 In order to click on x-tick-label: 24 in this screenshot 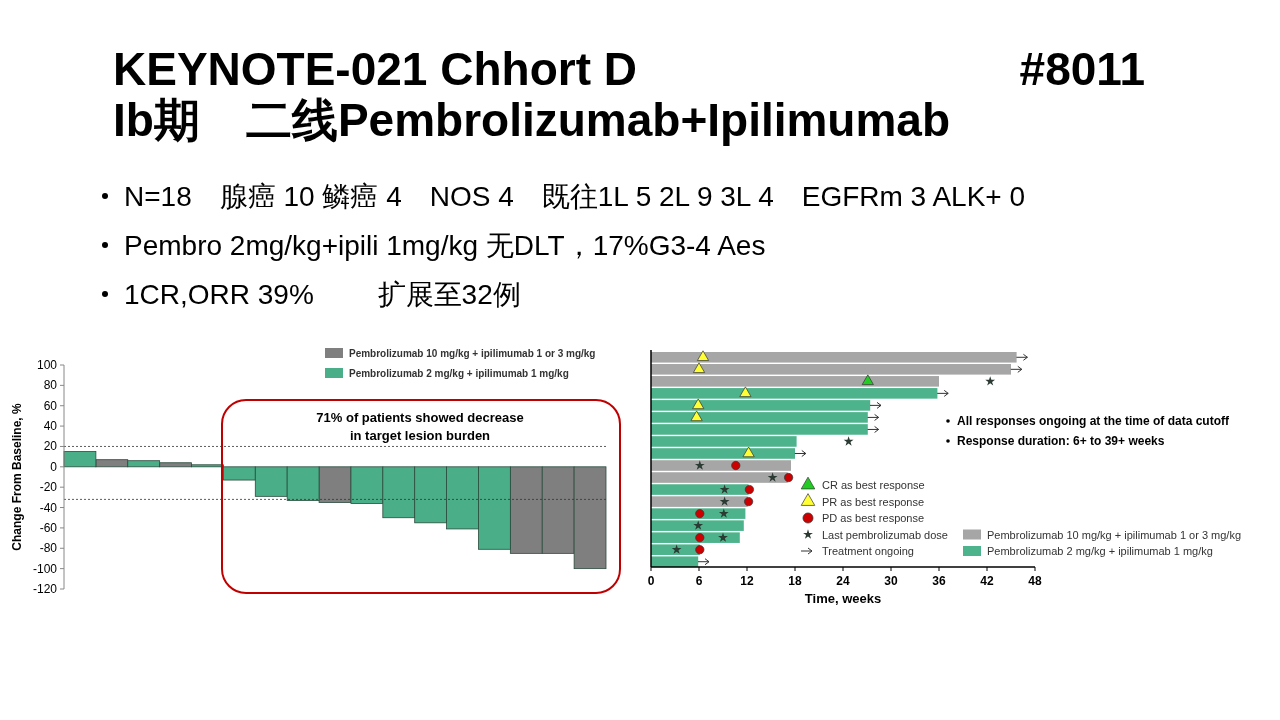, I will do `click(843, 581)`.